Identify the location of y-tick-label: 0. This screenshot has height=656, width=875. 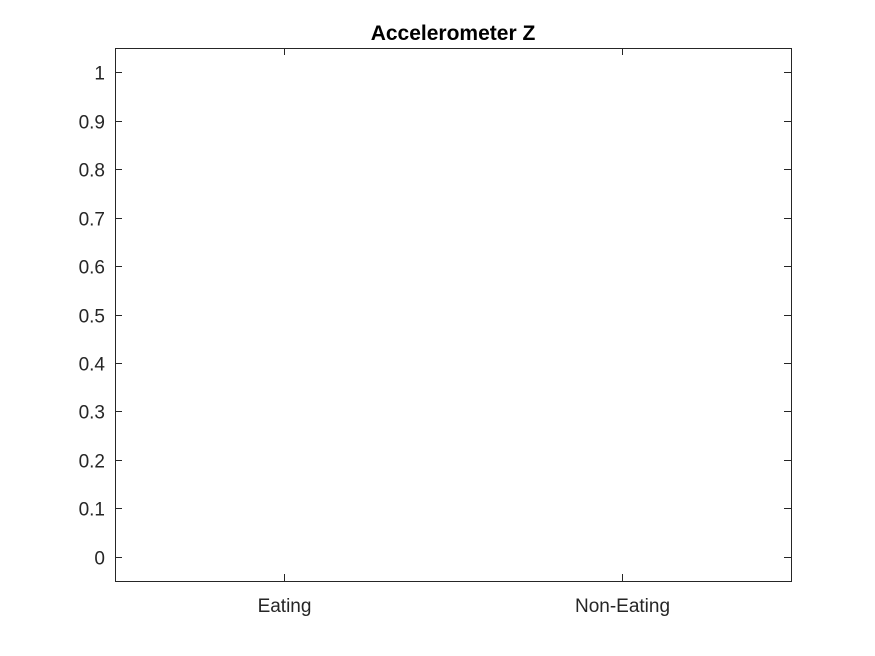
(99, 559).